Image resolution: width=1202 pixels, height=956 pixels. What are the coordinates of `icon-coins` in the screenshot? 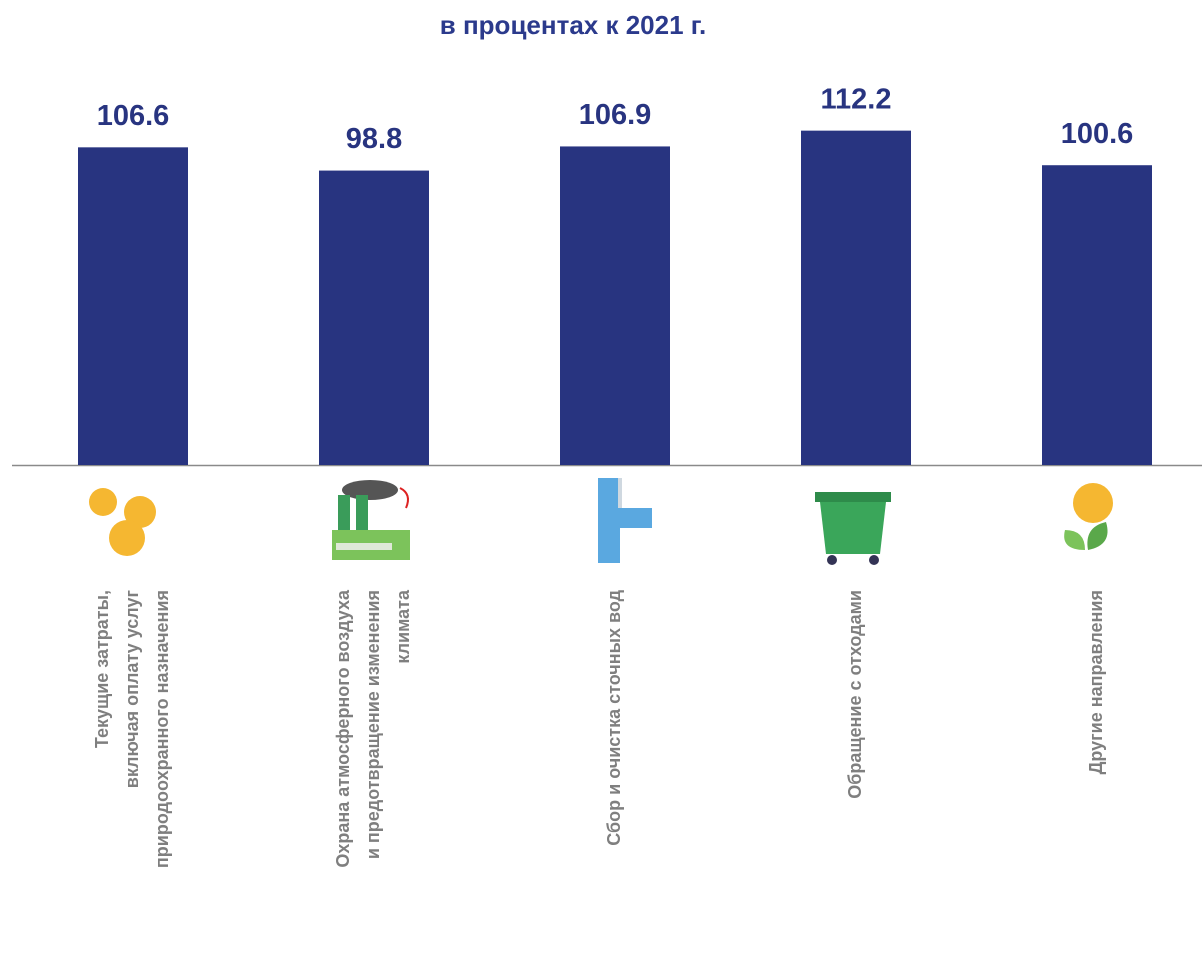 It's located at (122, 522).